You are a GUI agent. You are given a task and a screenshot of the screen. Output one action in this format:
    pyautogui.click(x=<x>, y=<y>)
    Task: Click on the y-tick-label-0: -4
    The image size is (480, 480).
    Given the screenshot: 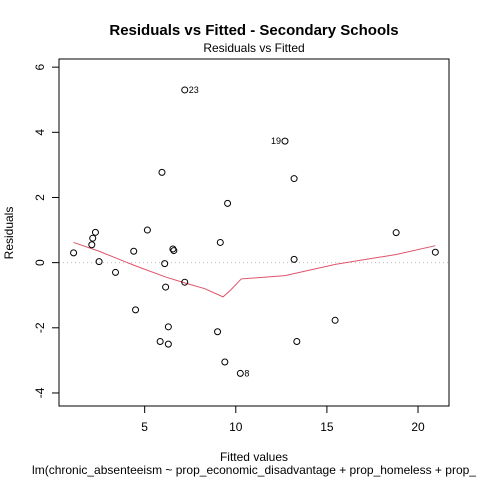 What is the action you would take?
    pyautogui.click(x=40, y=392)
    